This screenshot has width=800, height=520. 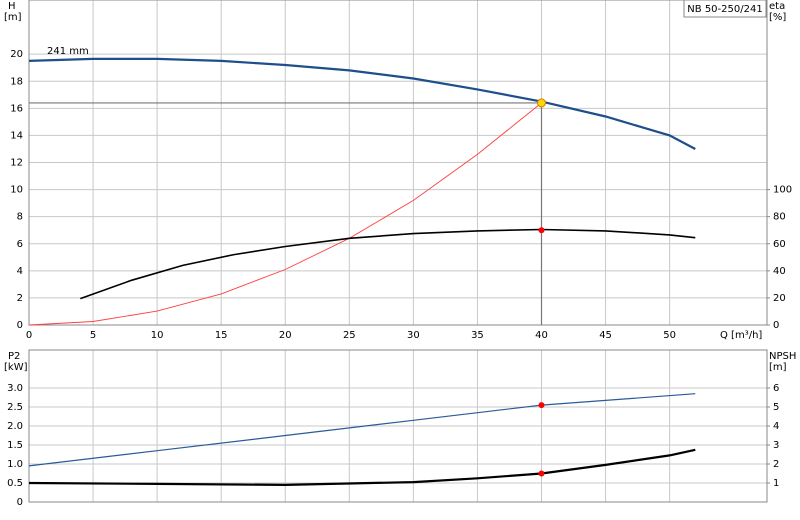 What do you see at coordinates (782, 190) in the screenshot?
I see `y2-tick-label: 100` at bounding box center [782, 190].